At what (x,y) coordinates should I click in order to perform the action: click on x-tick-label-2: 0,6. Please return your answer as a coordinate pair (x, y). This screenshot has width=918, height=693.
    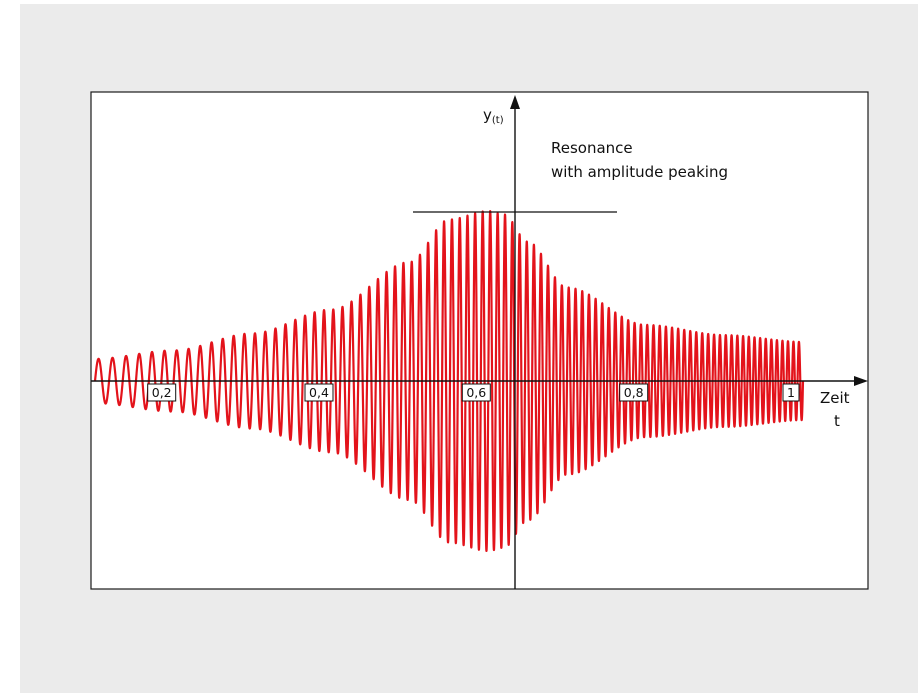
    Looking at the image, I should click on (476, 392).